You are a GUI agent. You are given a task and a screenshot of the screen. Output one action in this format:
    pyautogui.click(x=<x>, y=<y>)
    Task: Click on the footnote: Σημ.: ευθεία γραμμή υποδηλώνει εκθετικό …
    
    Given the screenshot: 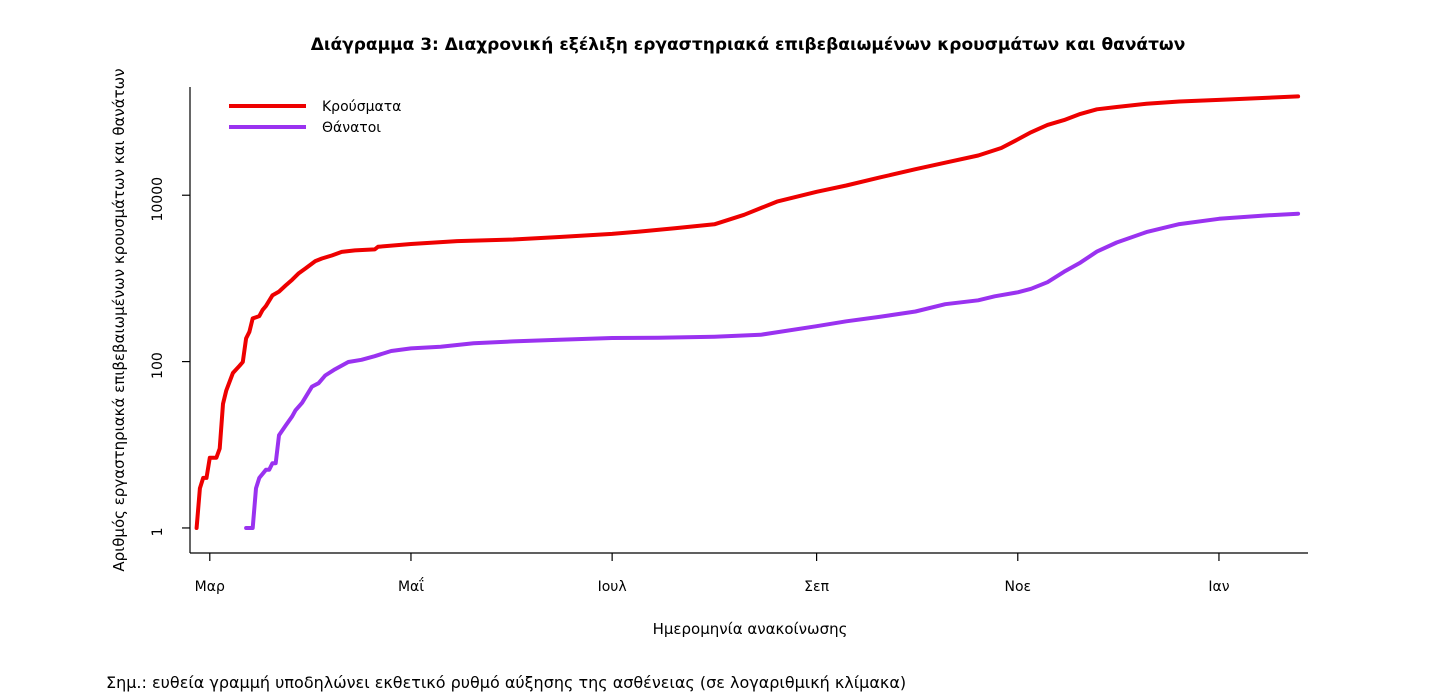 What is the action you would take?
    pyautogui.click(x=506, y=682)
    